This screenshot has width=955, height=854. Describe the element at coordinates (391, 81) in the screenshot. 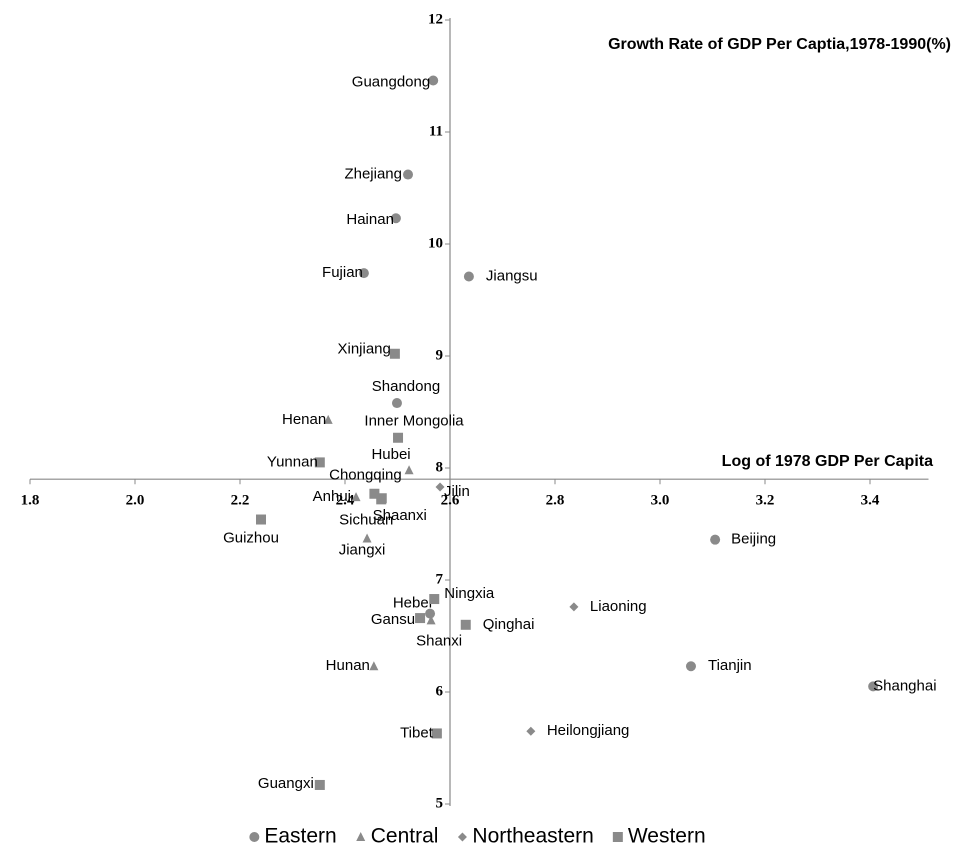

I see `point-label: Guangdong` at that location.